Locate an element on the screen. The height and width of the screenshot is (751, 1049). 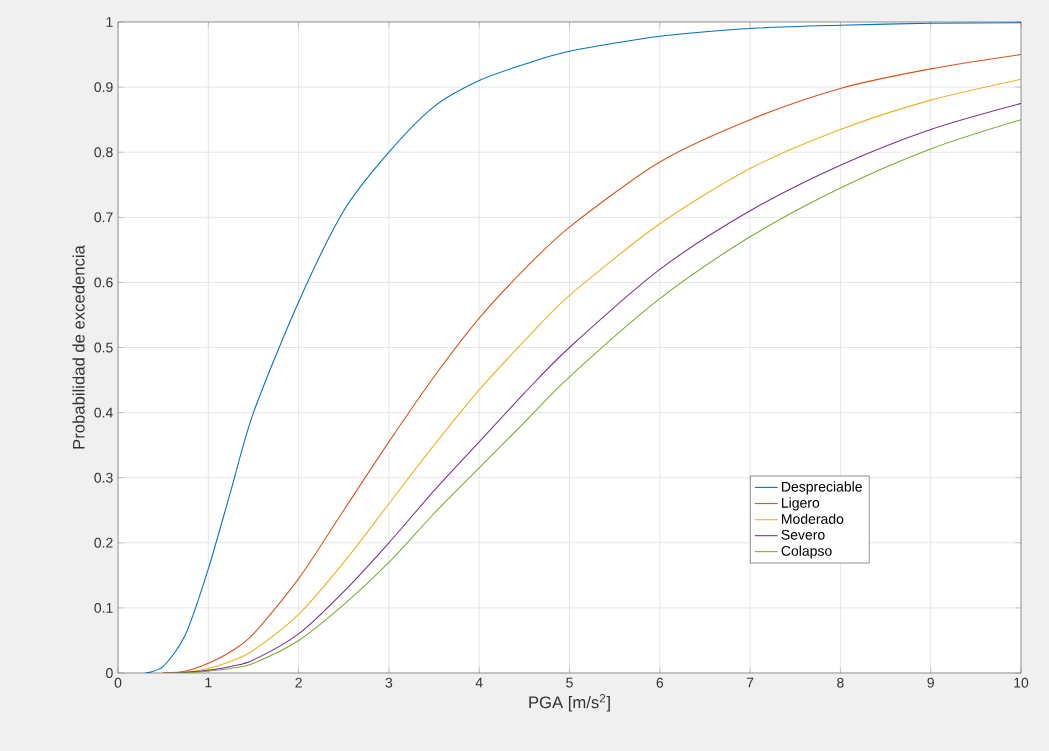
y-tick-label: 0.1 is located at coordinates (103, 607).